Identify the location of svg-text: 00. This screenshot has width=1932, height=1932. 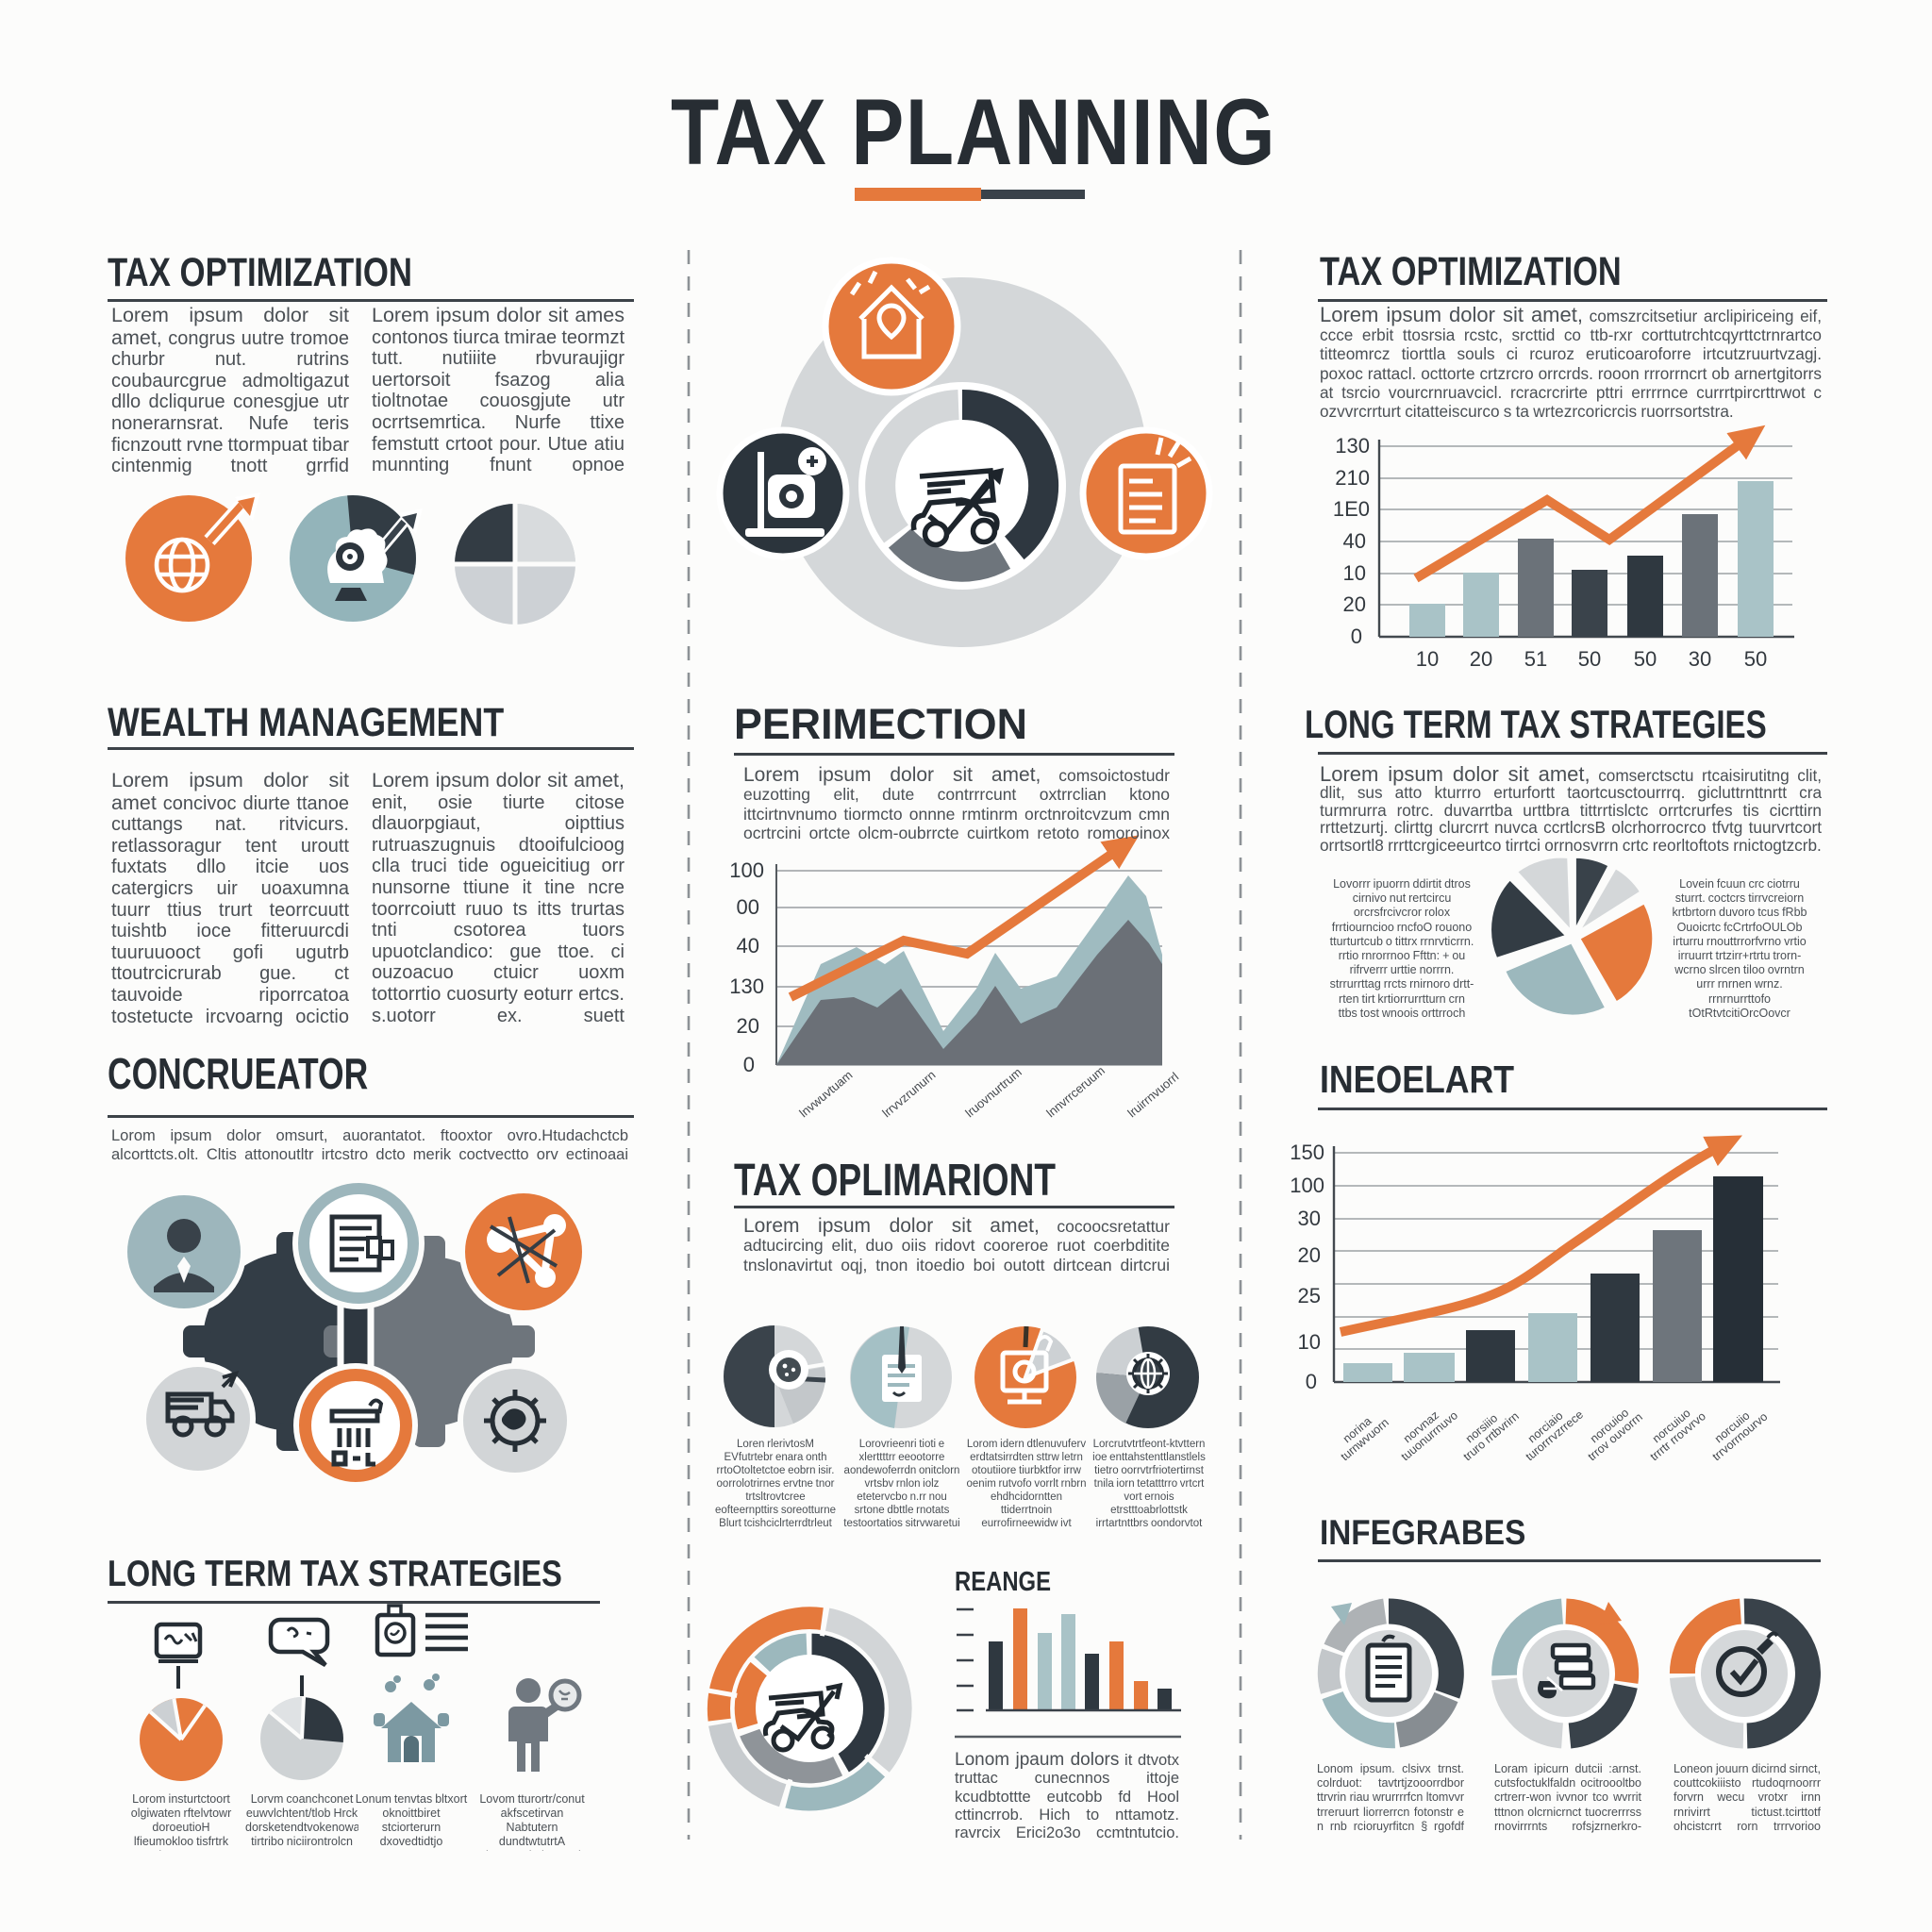
(748, 907).